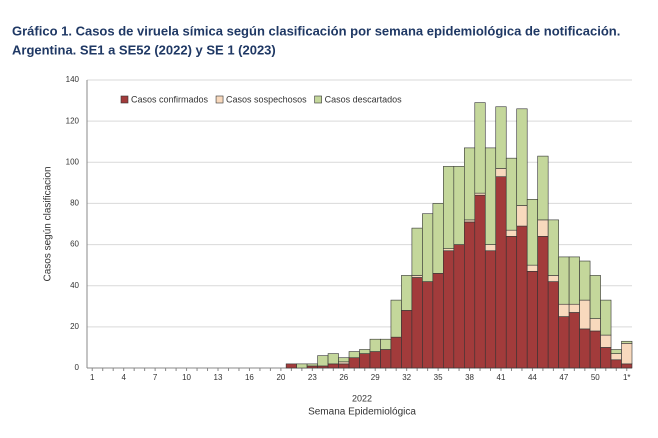 Image resolution: width=658 pixels, height=438 pixels. Describe the element at coordinates (312, 377) in the screenshot. I see `x-tick-label: 23` at that location.